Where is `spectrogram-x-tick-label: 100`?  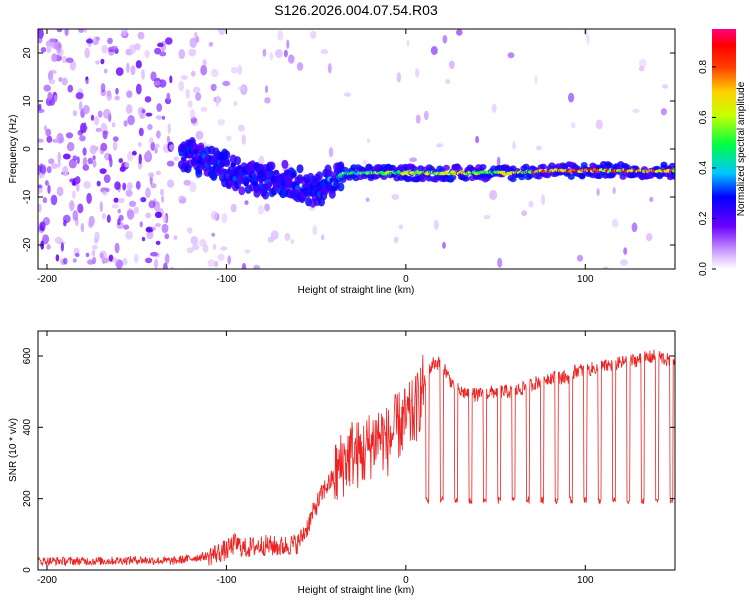 spectrogram-x-tick-label: 100 is located at coordinates (585, 279).